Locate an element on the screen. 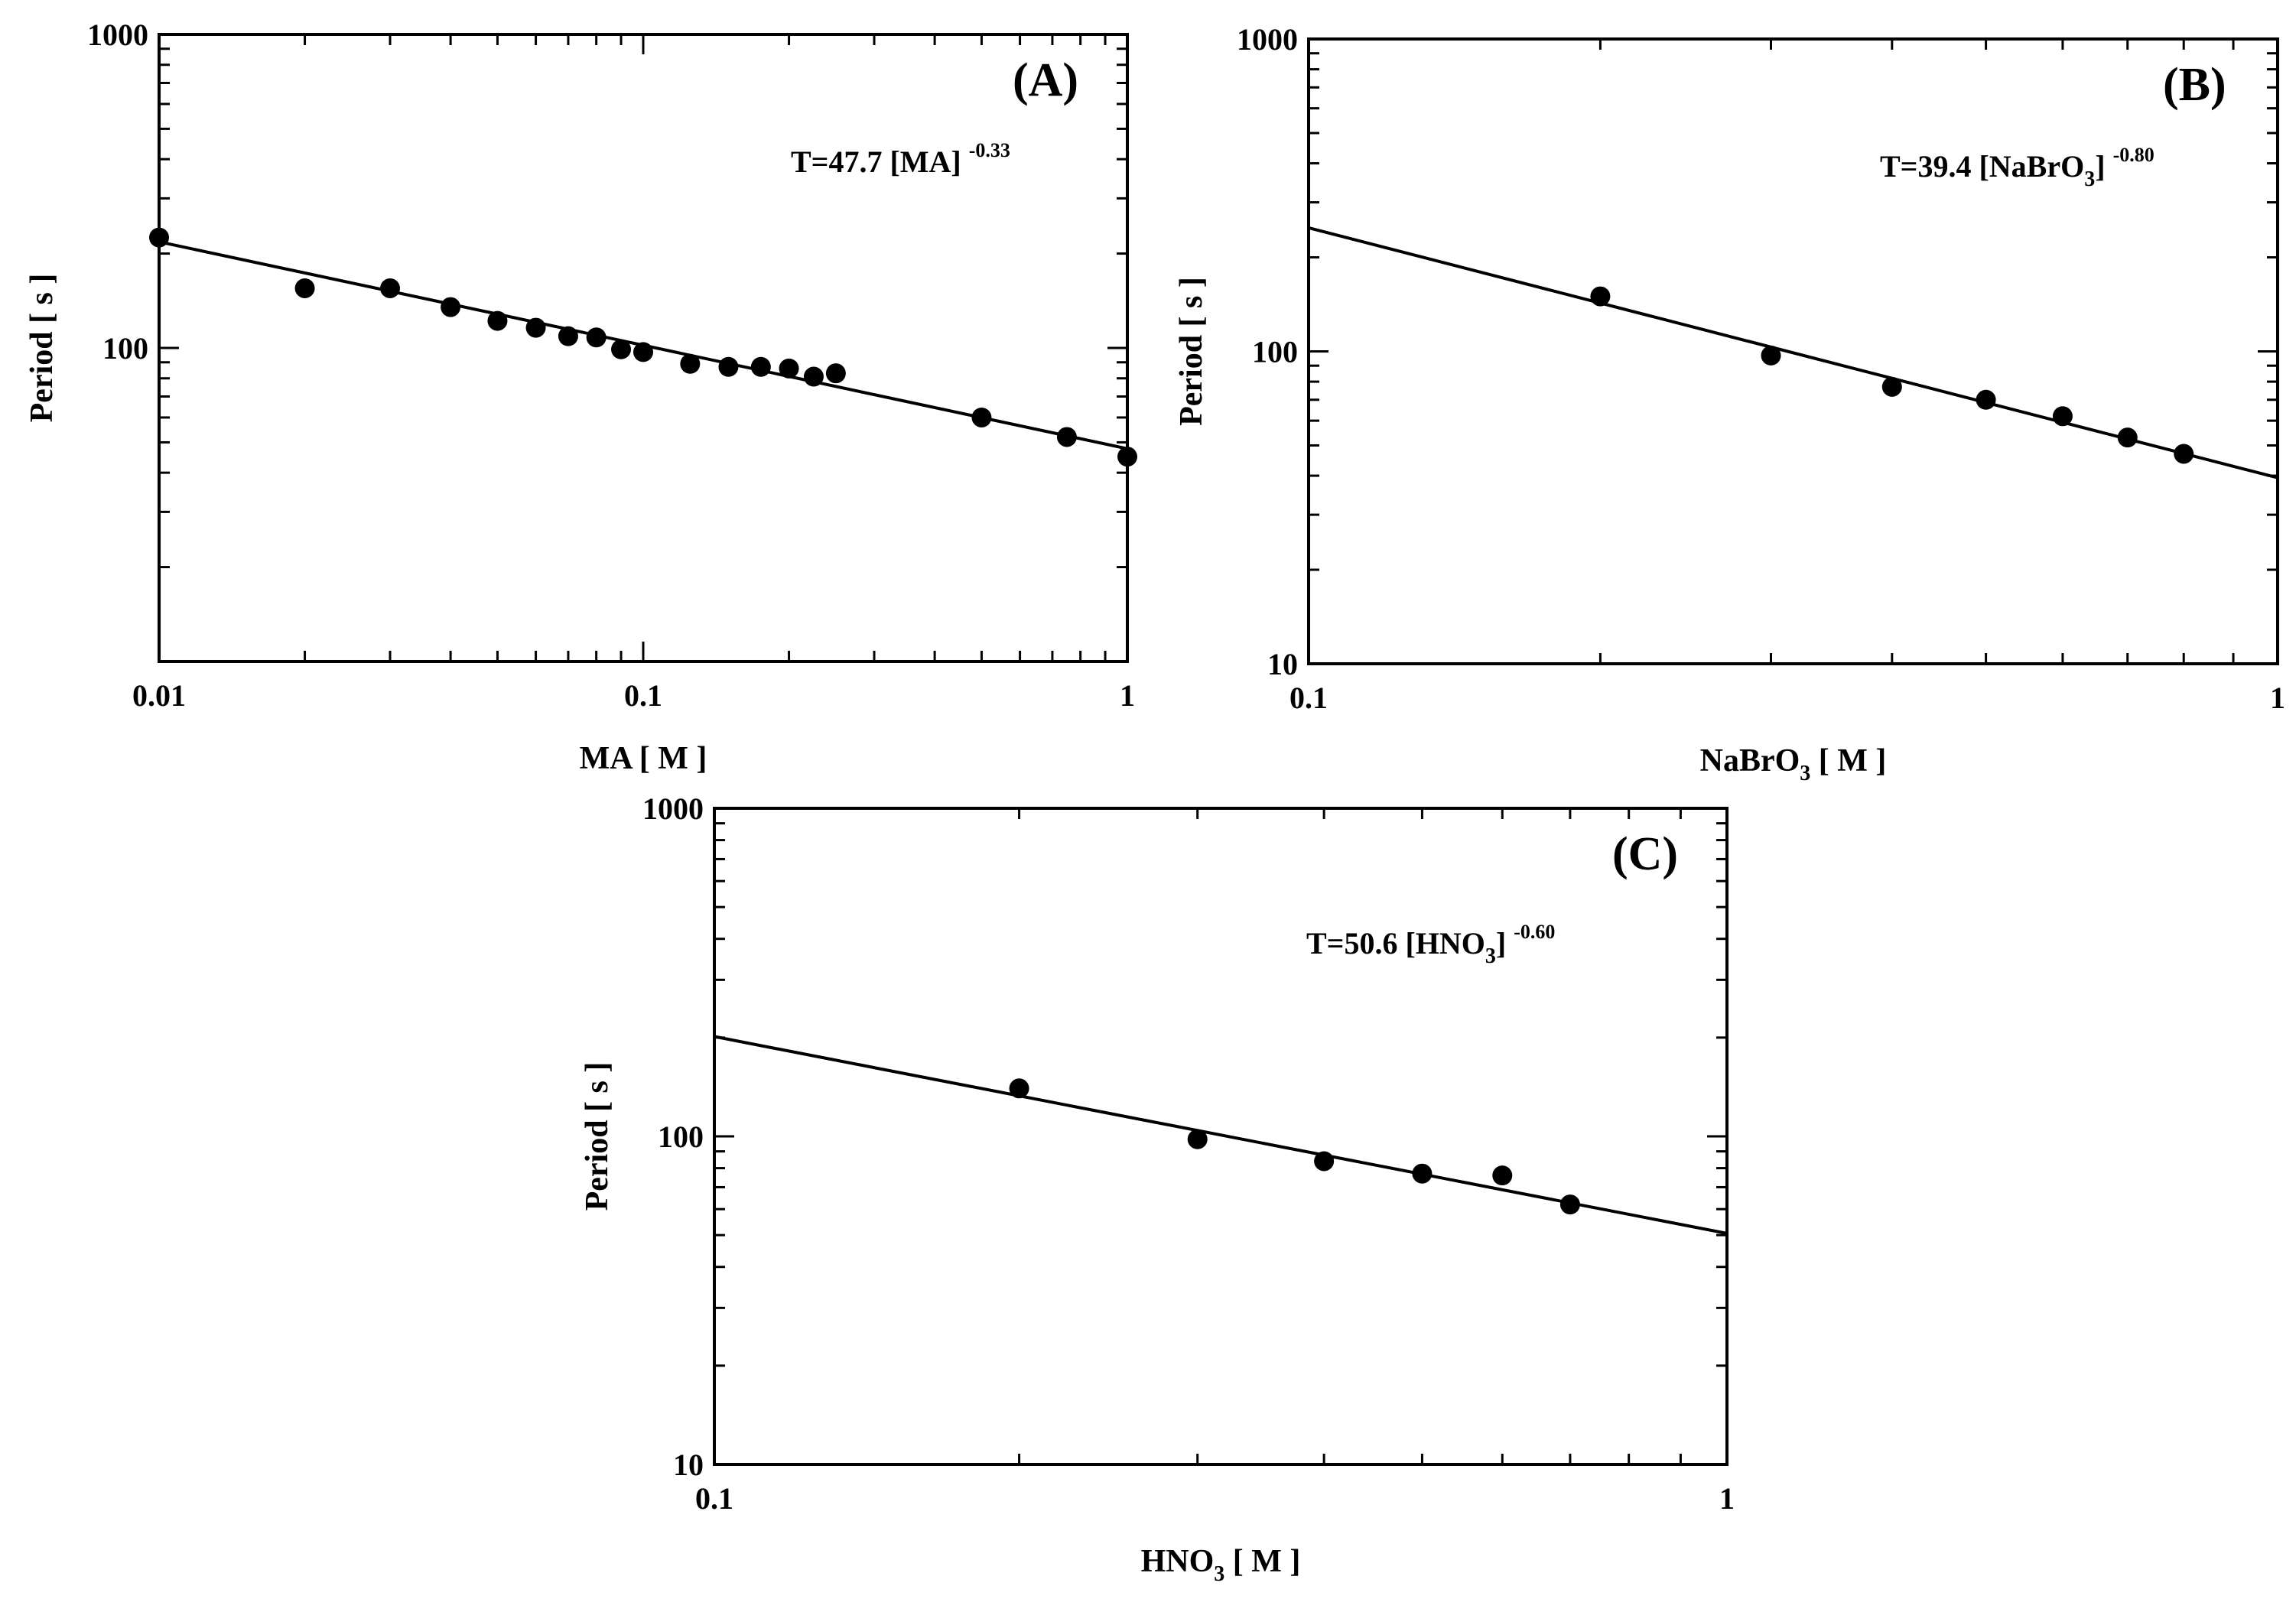 The image size is (2296, 1599). panel-label: (B) is located at coordinates (2194, 85).